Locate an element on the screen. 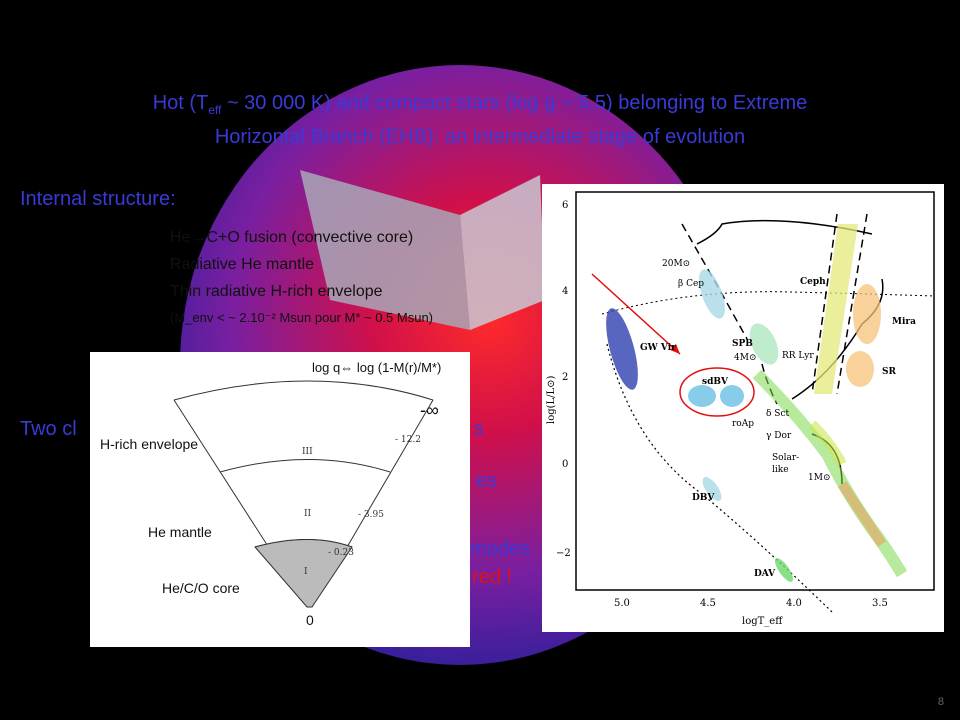 This screenshot has height=720, width=960. region-label-gw-vir: GW Vir is located at coordinates (658, 348).